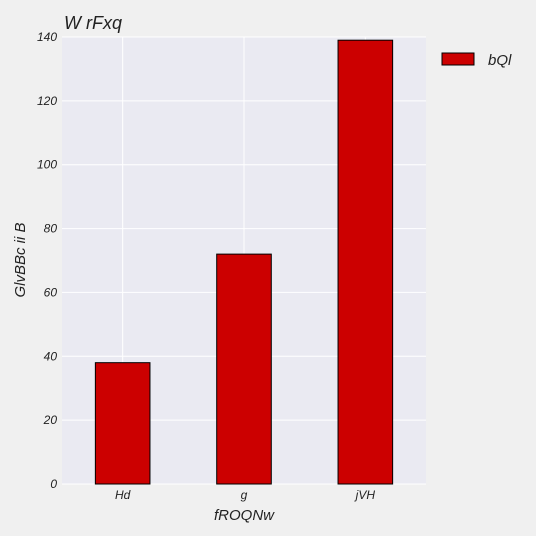 This screenshot has height=536, width=536. What do you see at coordinates (500, 60) in the screenshot?
I see `legend-label: bQl` at bounding box center [500, 60].